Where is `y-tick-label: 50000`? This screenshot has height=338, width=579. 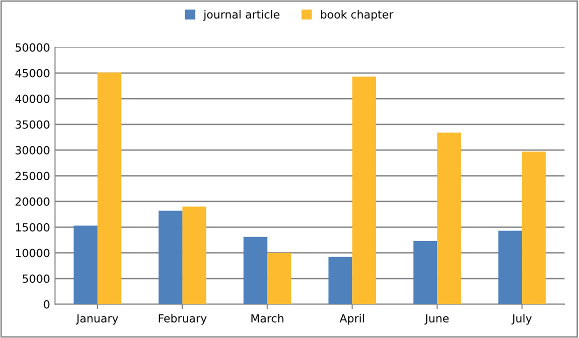
y-tick-label: 50000 is located at coordinates (33, 47).